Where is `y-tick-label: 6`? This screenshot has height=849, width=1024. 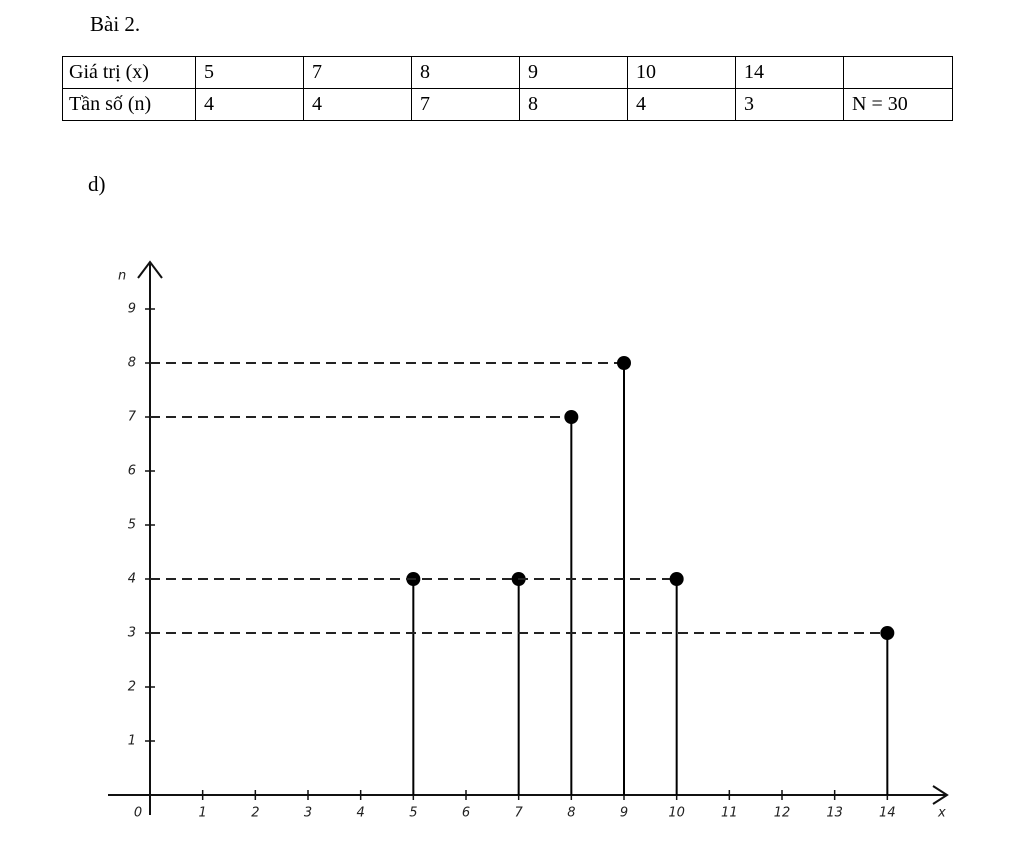 y-tick-label: 6 is located at coordinates (132, 471).